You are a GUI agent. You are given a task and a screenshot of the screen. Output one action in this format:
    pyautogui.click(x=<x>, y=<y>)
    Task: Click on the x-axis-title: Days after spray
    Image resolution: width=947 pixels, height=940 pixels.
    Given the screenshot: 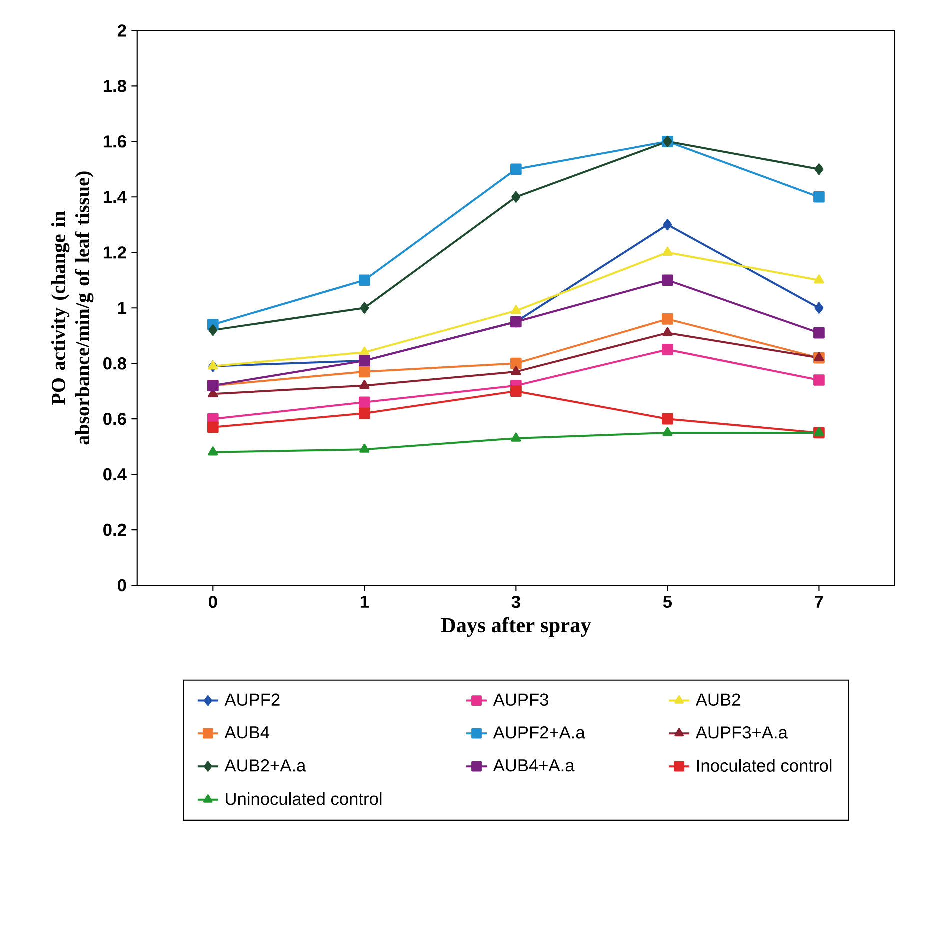 What is the action you would take?
    pyautogui.click(x=516, y=627)
    